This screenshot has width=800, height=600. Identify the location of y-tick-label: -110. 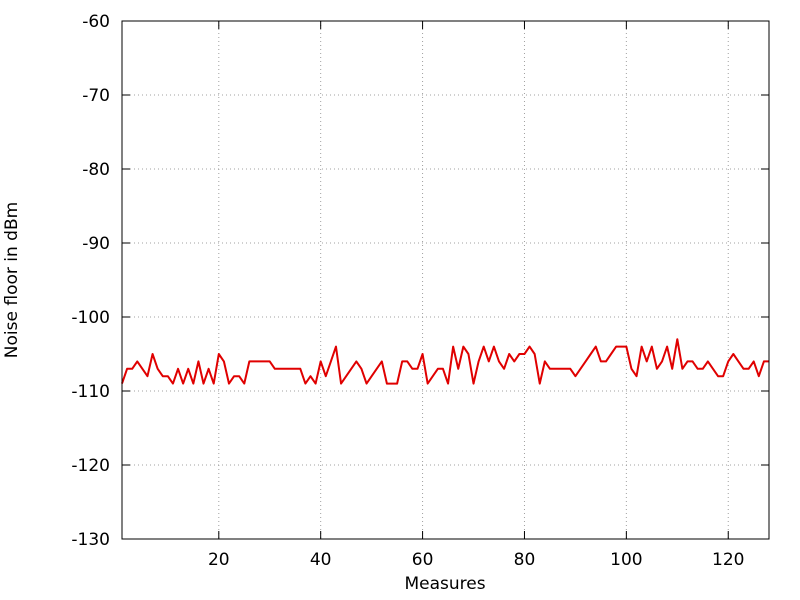
(90, 392).